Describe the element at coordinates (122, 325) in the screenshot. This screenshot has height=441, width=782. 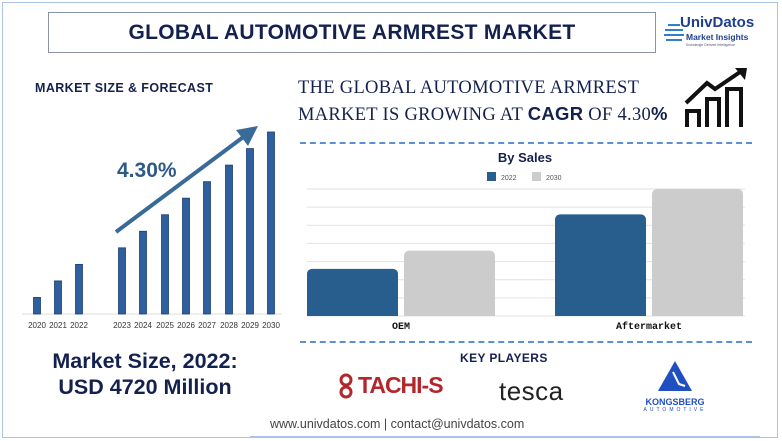
I see `forecast-year-label: 2023` at that location.